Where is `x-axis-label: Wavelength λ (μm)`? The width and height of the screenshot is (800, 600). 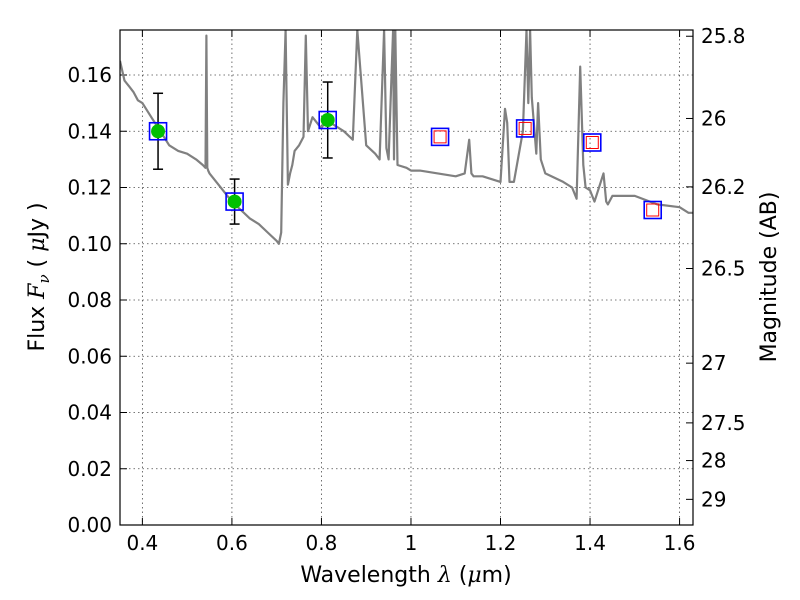 x-axis-label: Wavelength λ (μm) is located at coordinates (405, 575).